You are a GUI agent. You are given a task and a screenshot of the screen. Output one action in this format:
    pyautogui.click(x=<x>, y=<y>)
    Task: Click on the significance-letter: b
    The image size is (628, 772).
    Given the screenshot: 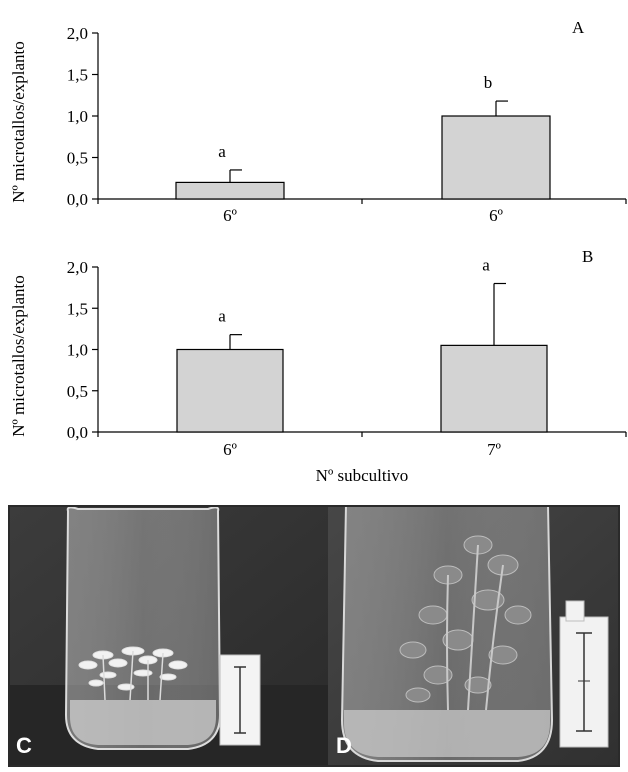 What is the action you would take?
    pyautogui.click(x=488, y=82)
    